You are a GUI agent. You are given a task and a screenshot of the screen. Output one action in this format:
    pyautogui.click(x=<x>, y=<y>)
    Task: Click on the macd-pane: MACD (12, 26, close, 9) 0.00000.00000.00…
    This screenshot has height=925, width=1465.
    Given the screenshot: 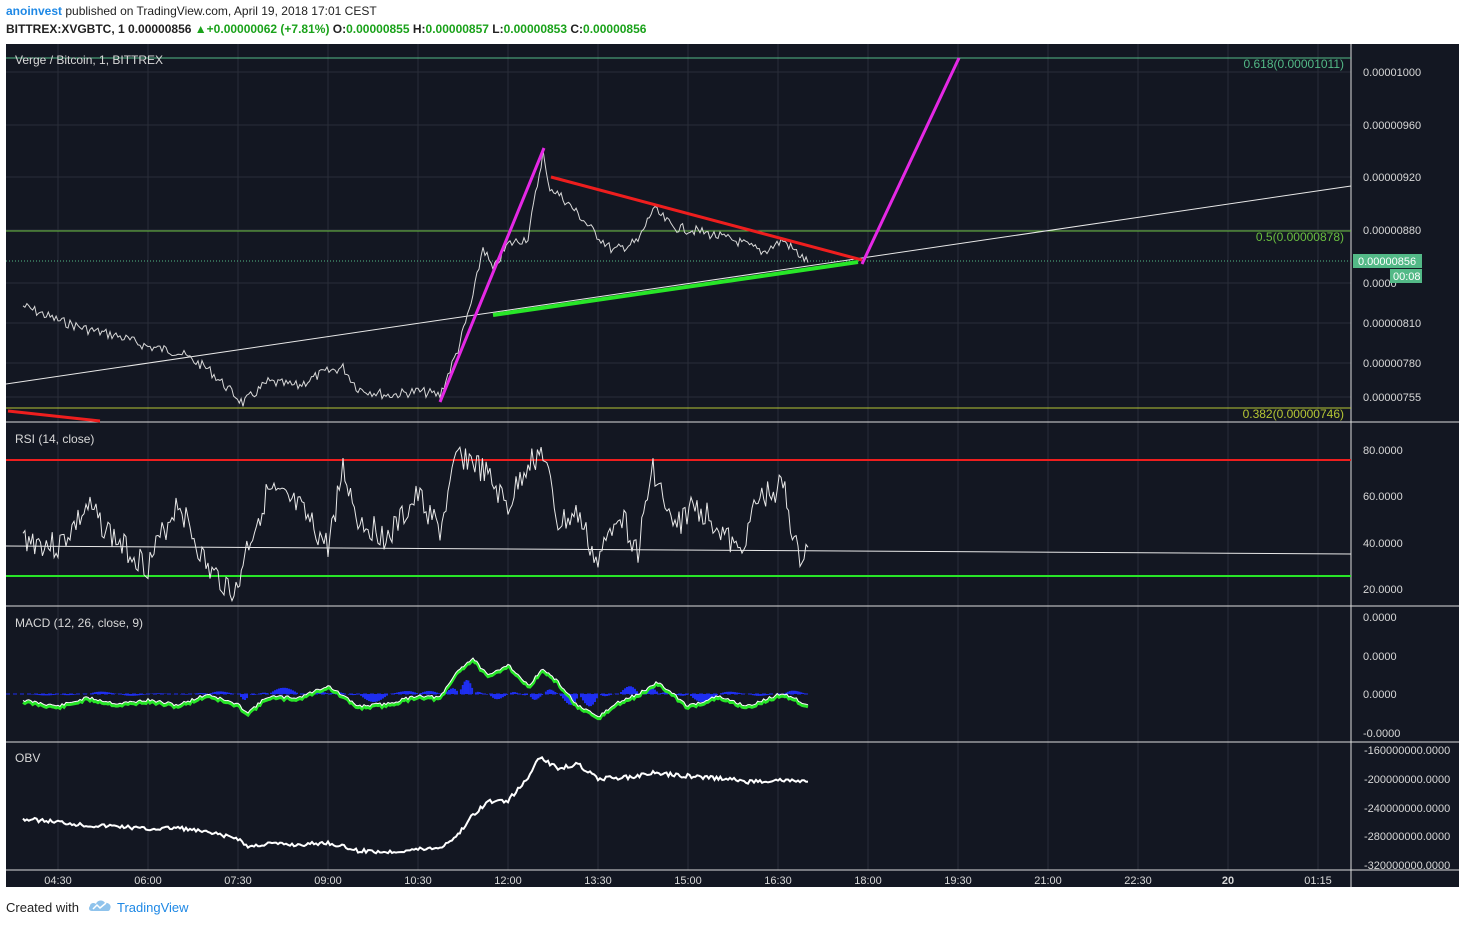 What is the action you would take?
    pyautogui.click(x=703, y=676)
    